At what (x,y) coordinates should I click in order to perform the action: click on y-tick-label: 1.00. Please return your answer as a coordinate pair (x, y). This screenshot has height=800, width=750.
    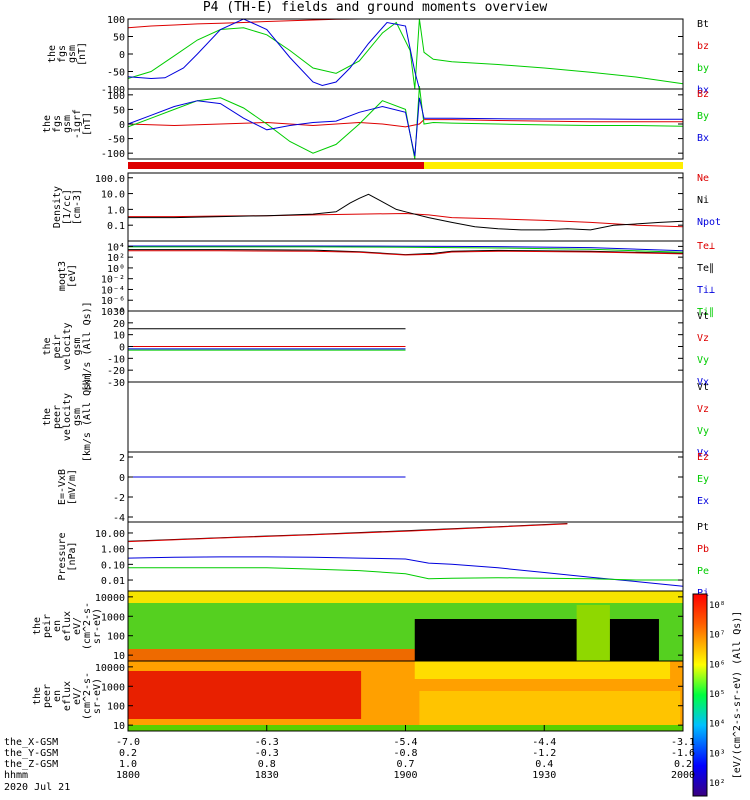
    Looking at the image, I should click on (113, 550).